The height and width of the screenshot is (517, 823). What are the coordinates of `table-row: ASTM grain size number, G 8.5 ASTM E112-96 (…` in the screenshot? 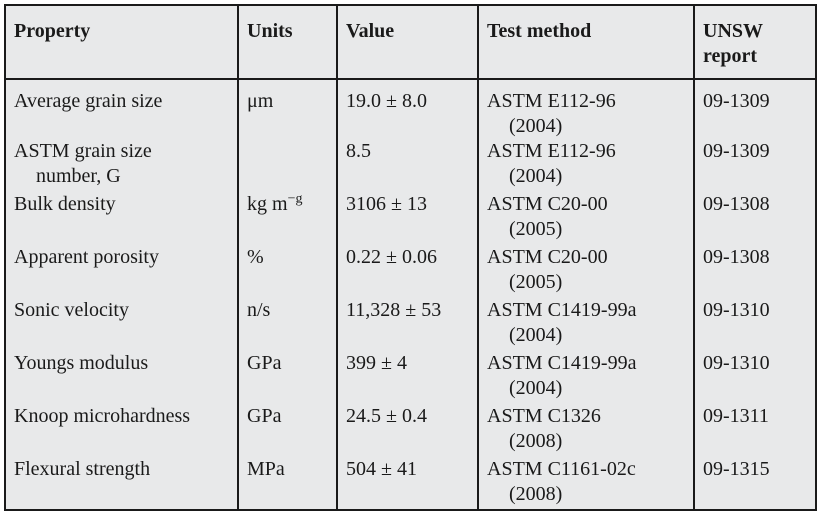 It's located at (410, 165).